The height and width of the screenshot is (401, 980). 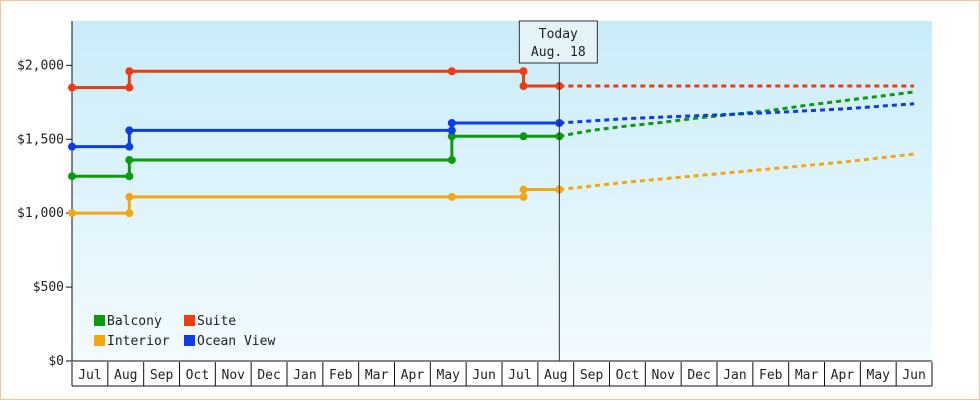 I want to click on today-box, so click(x=558, y=42).